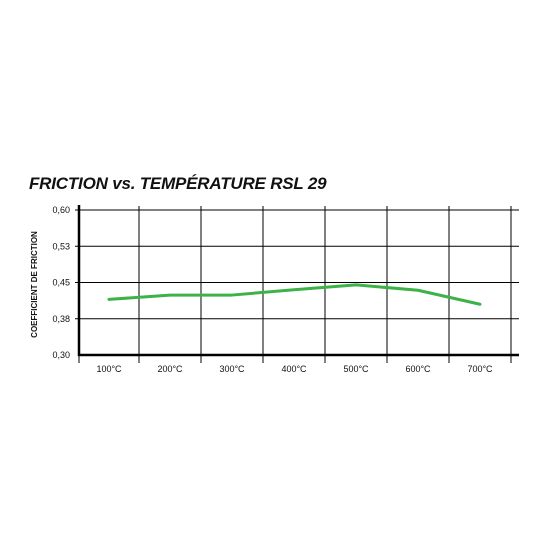  I want to click on y-tick-label: 0,30, so click(61, 355).